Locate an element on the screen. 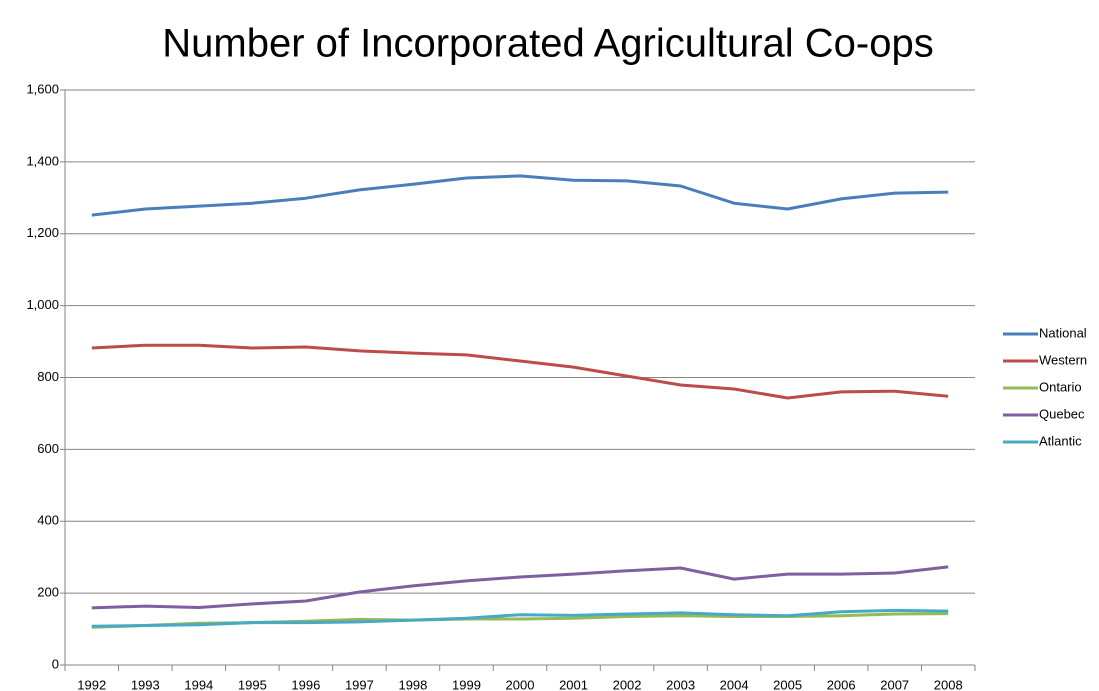  legend-label: Ontario is located at coordinates (1060, 386).